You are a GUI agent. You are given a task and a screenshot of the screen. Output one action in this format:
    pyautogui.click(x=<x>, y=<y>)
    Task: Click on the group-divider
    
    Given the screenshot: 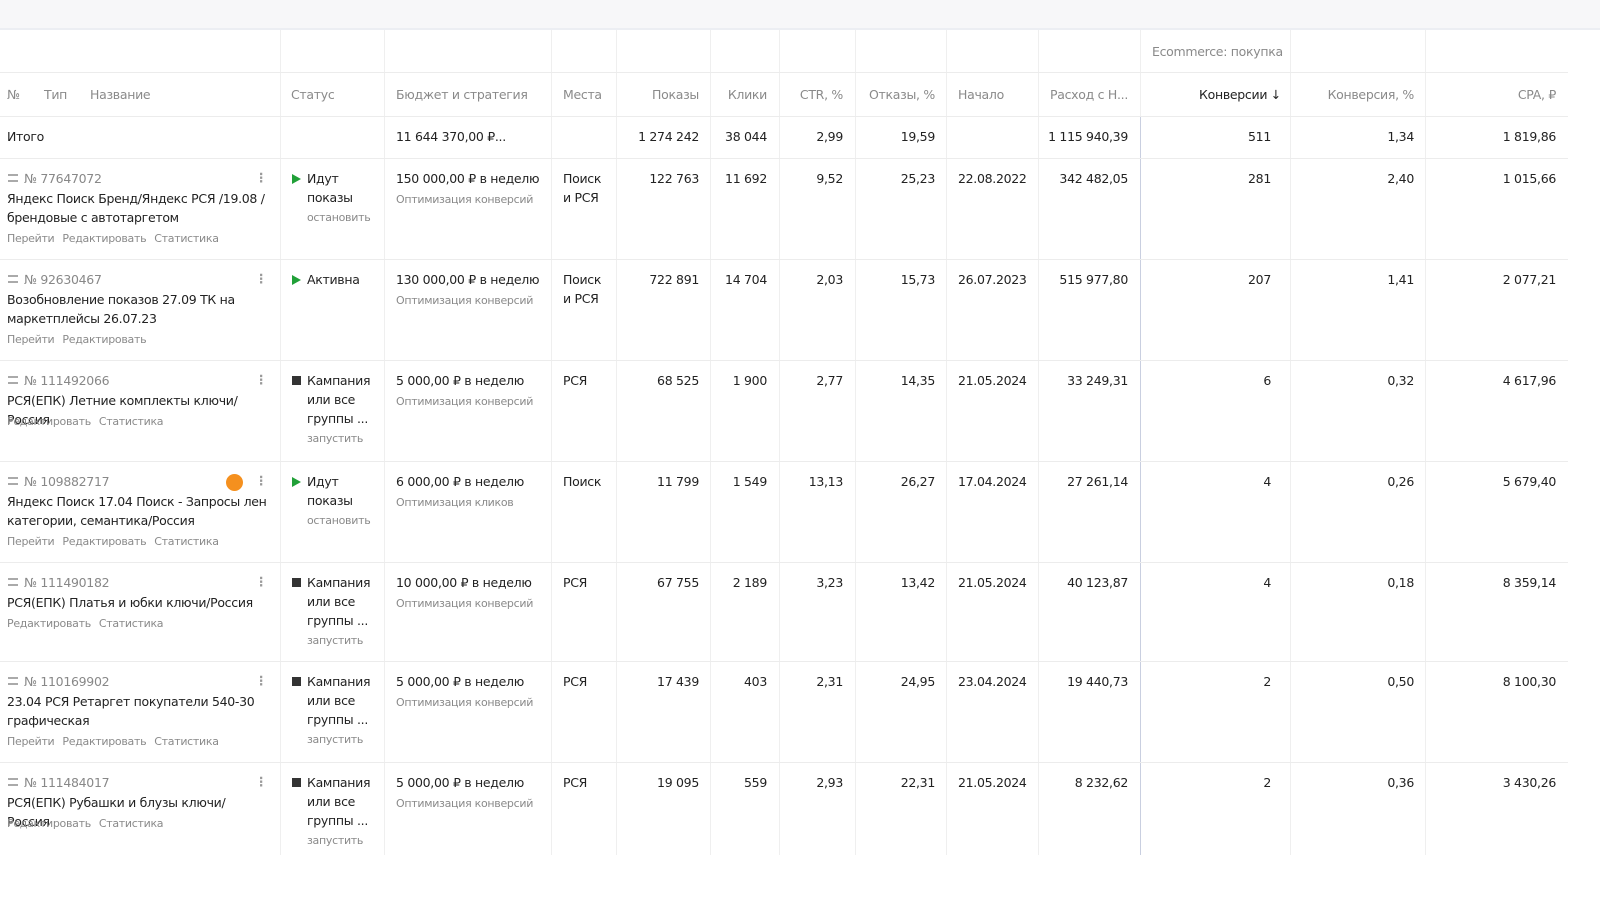 What is the action you would take?
    pyautogui.click(x=1140, y=485)
    